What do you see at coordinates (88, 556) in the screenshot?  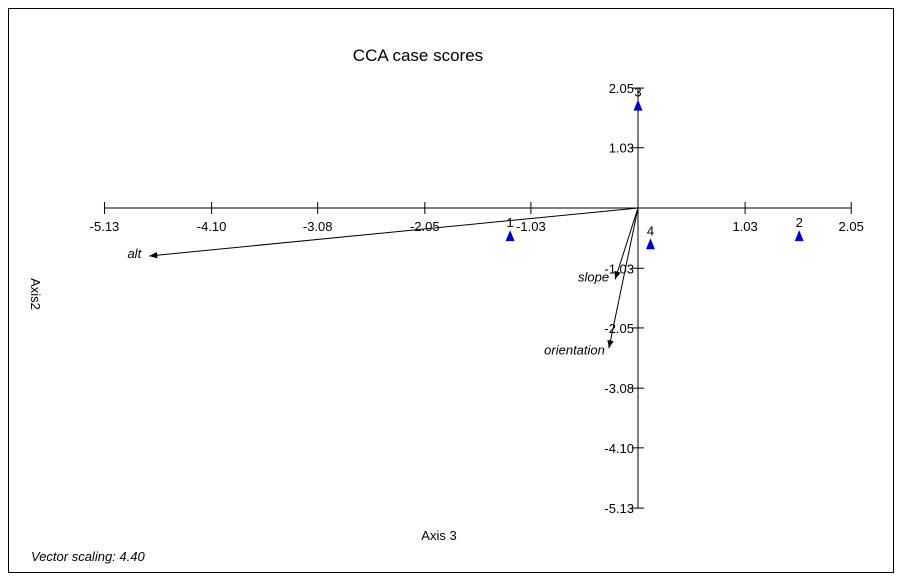 I see `vector-scaling-note: Vector scaling: 4.40` at bounding box center [88, 556].